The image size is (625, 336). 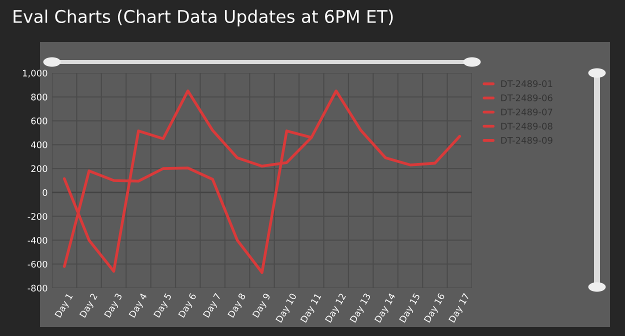 What do you see at coordinates (35, 74) in the screenshot?
I see `y-tick-label: 1,000` at bounding box center [35, 74].